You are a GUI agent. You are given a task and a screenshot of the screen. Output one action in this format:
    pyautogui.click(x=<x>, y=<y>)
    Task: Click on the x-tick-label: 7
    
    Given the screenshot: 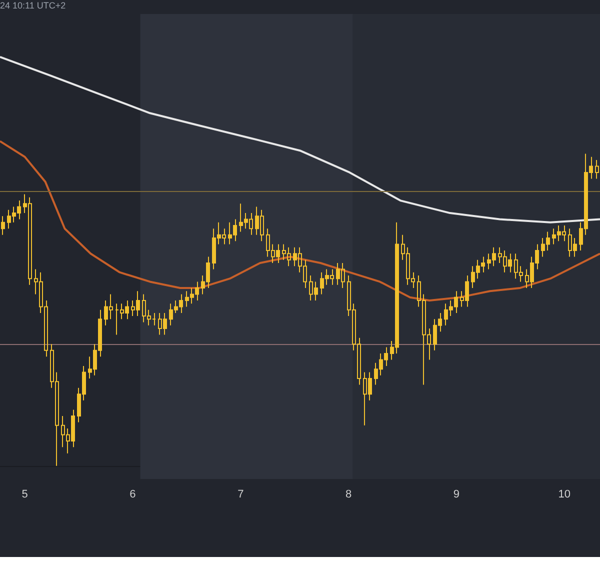 What is the action you would take?
    pyautogui.click(x=241, y=494)
    